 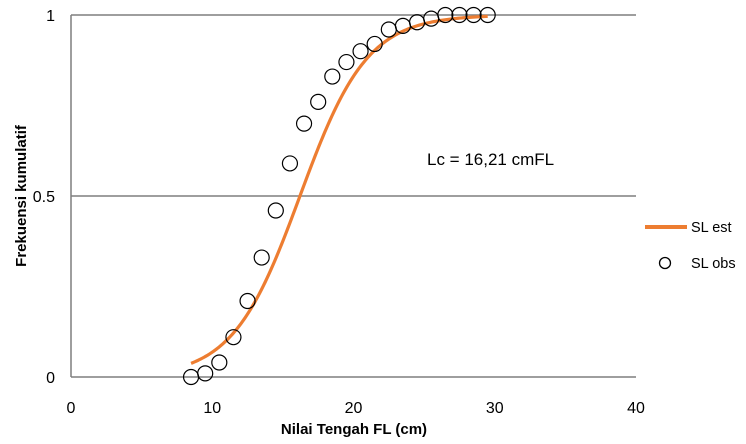 What do you see at coordinates (713, 264) in the screenshot?
I see `legend-label-sl-obs: SL obs` at bounding box center [713, 264].